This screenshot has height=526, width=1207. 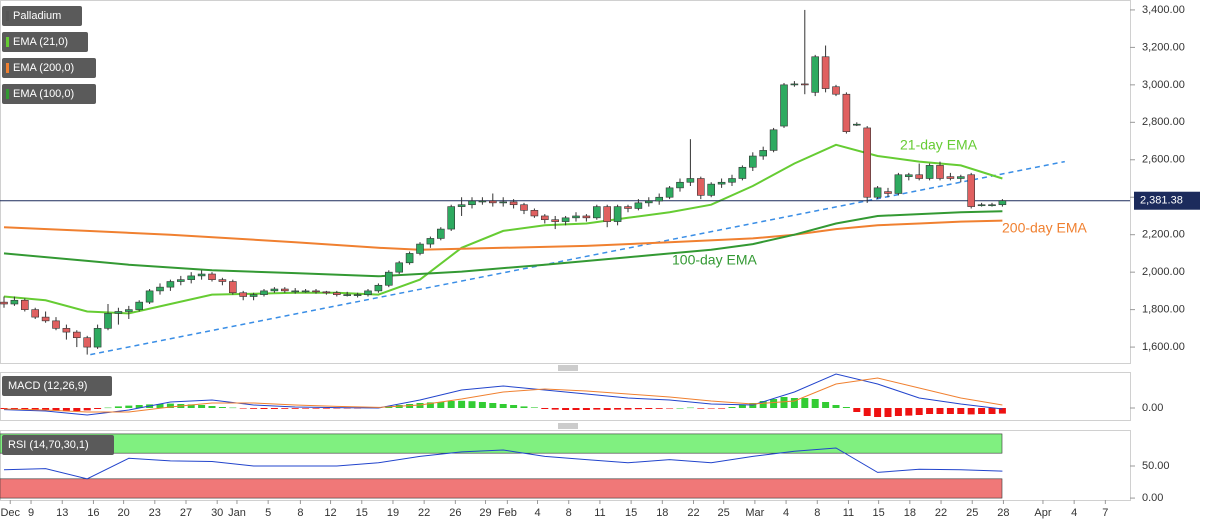 I want to click on y-tick-label: 50.00, so click(x=1156, y=466).